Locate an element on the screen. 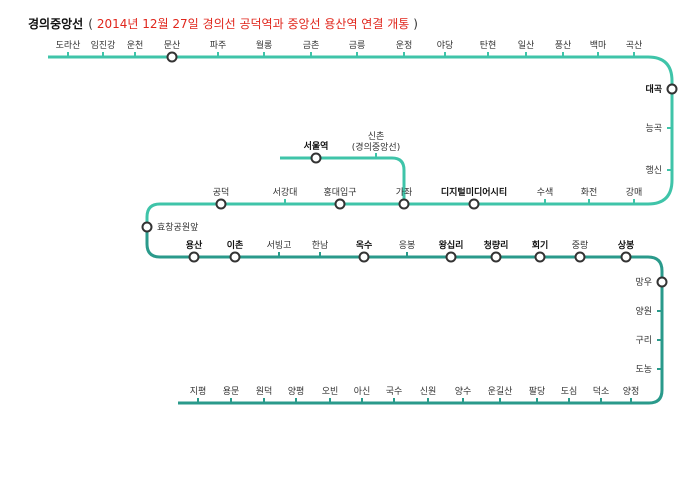  station-label: 수색 is located at coordinates (545, 192).